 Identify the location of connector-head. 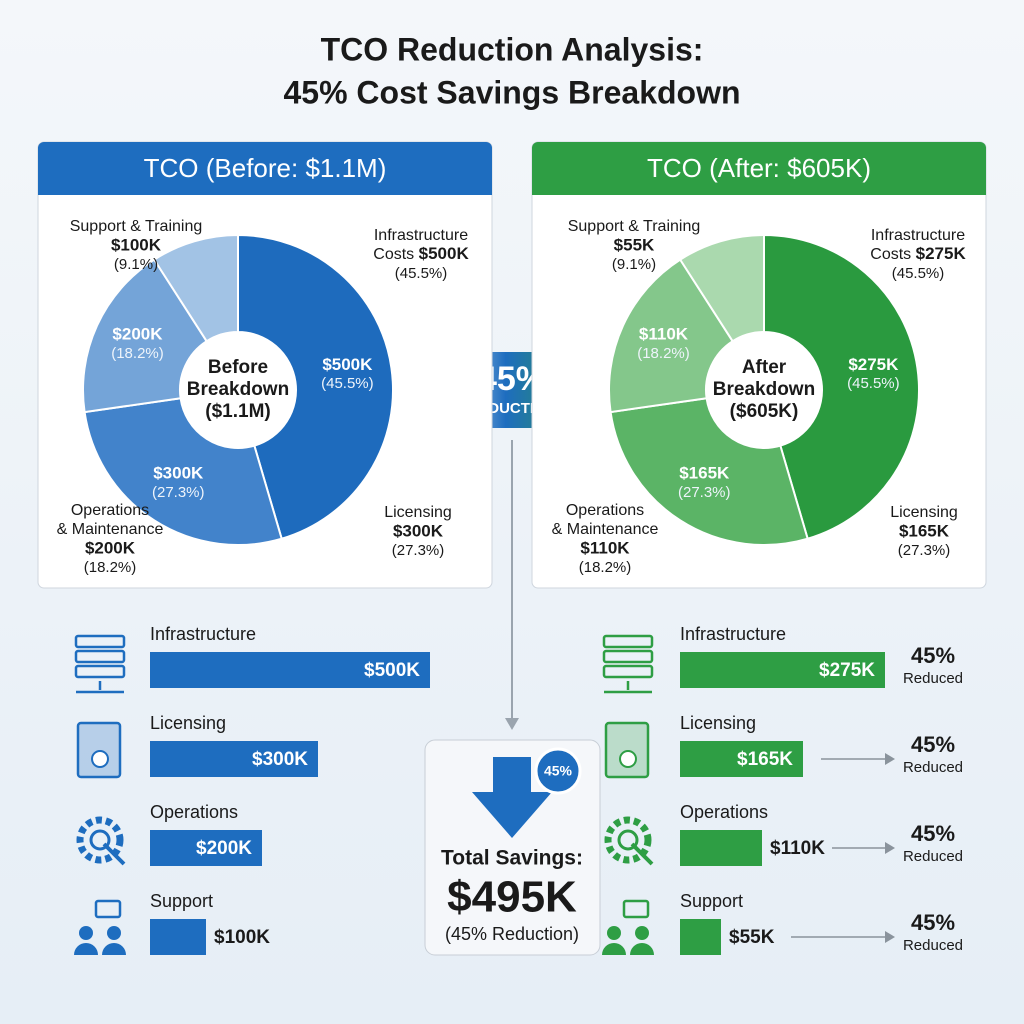
(512, 724).